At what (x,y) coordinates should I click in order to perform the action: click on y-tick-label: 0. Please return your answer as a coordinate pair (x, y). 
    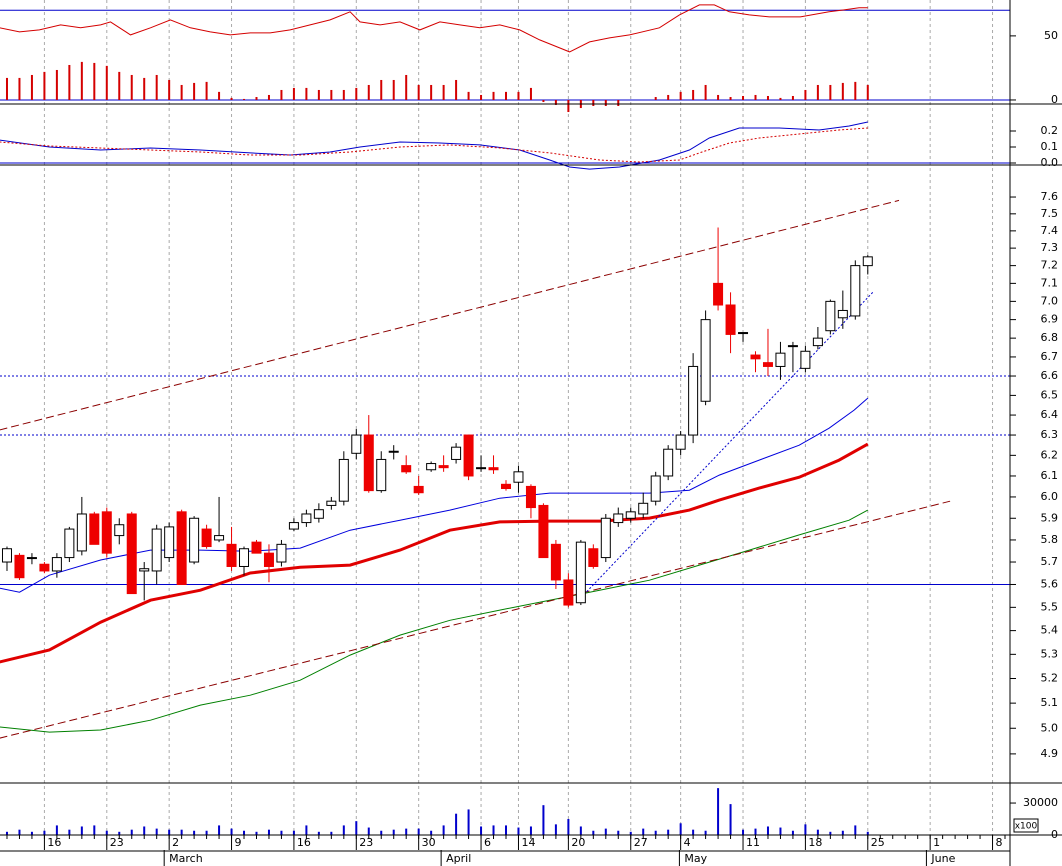
    Looking at the image, I should click on (1054, 99).